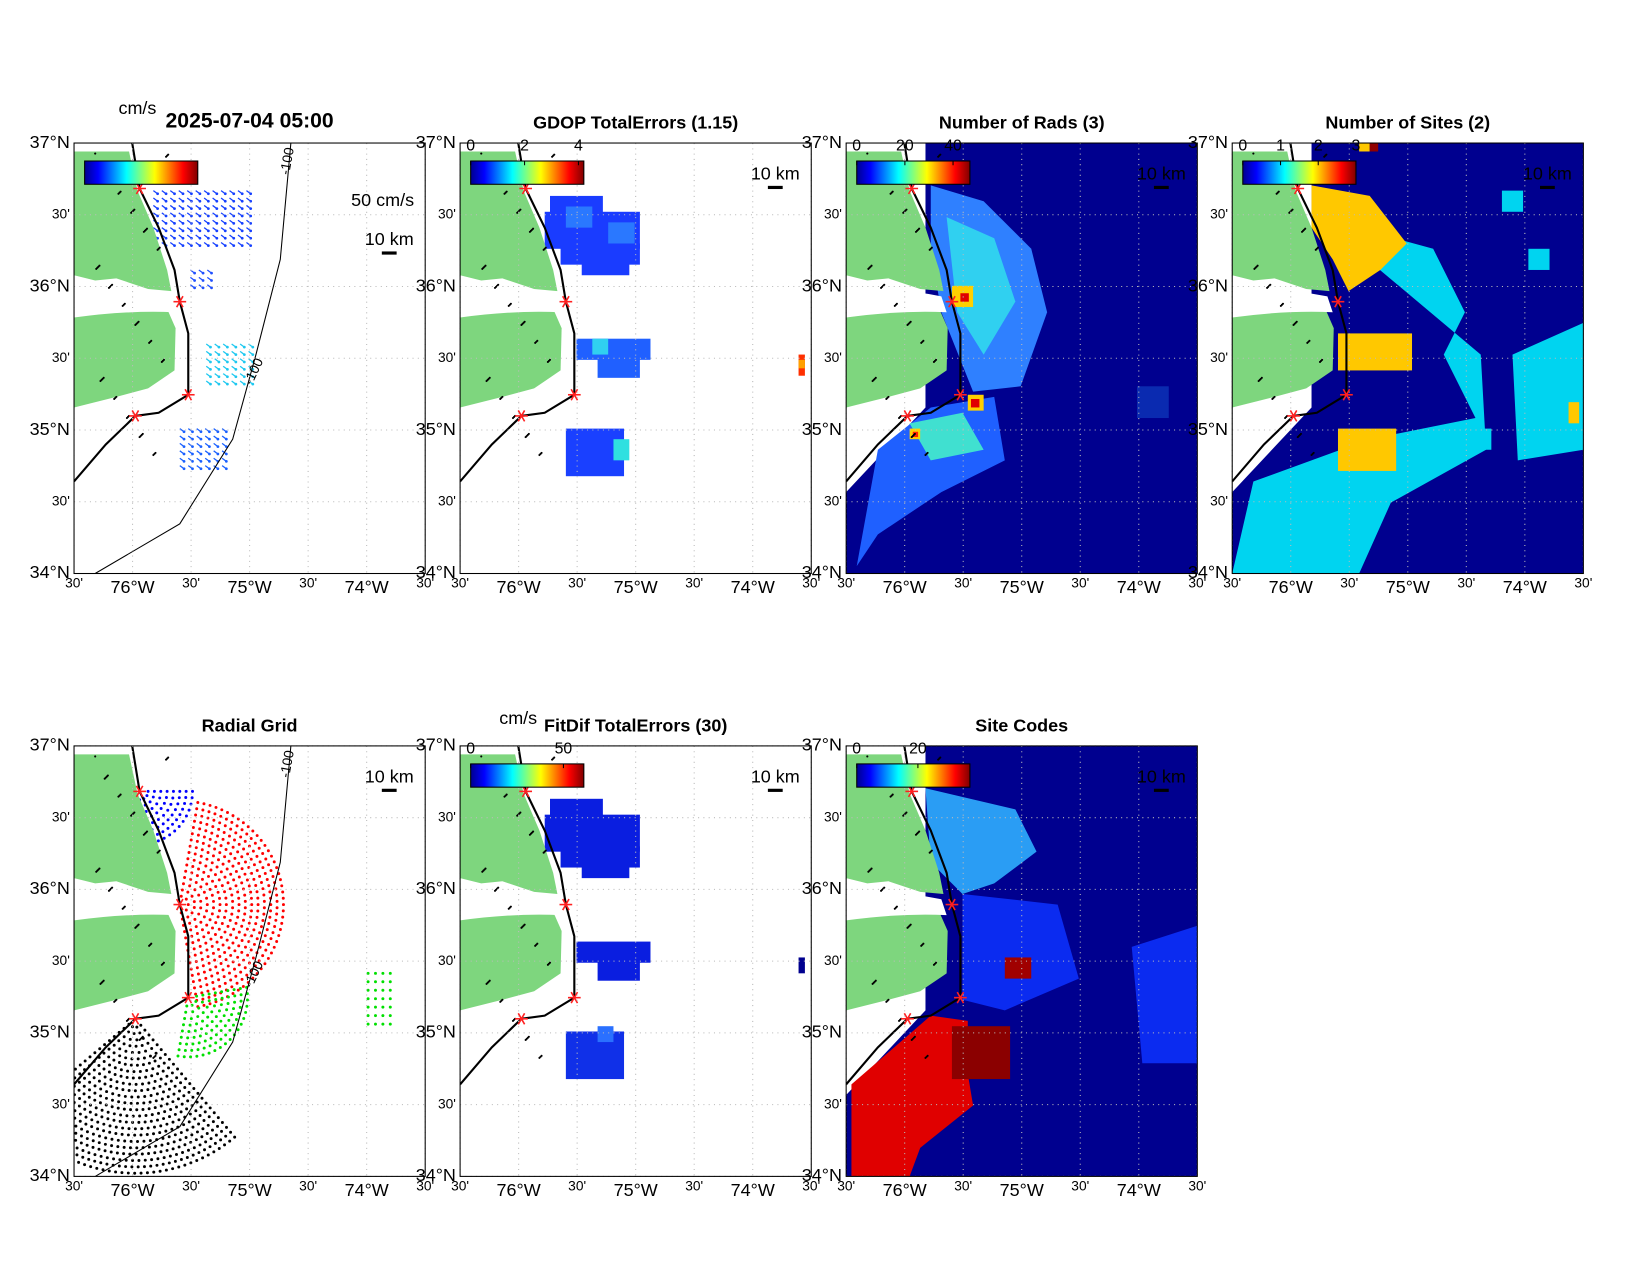 The image size is (1650, 1275). What do you see at coordinates (132, 587) in the screenshot?
I see `lon-label: 76°W` at bounding box center [132, 587].